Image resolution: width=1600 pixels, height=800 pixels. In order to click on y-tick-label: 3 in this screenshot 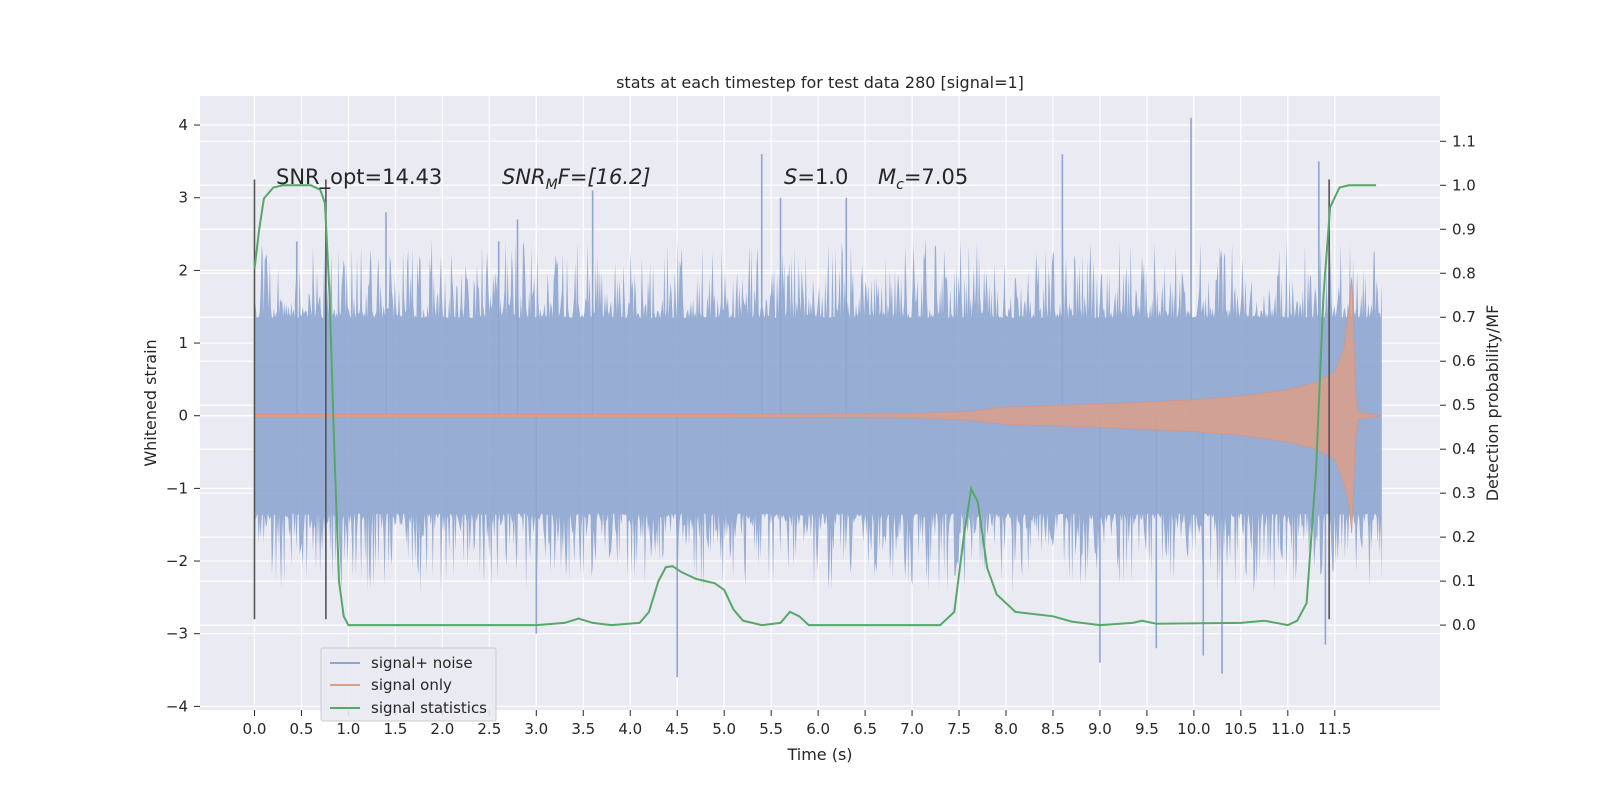, I will do `click(183, 198)`.